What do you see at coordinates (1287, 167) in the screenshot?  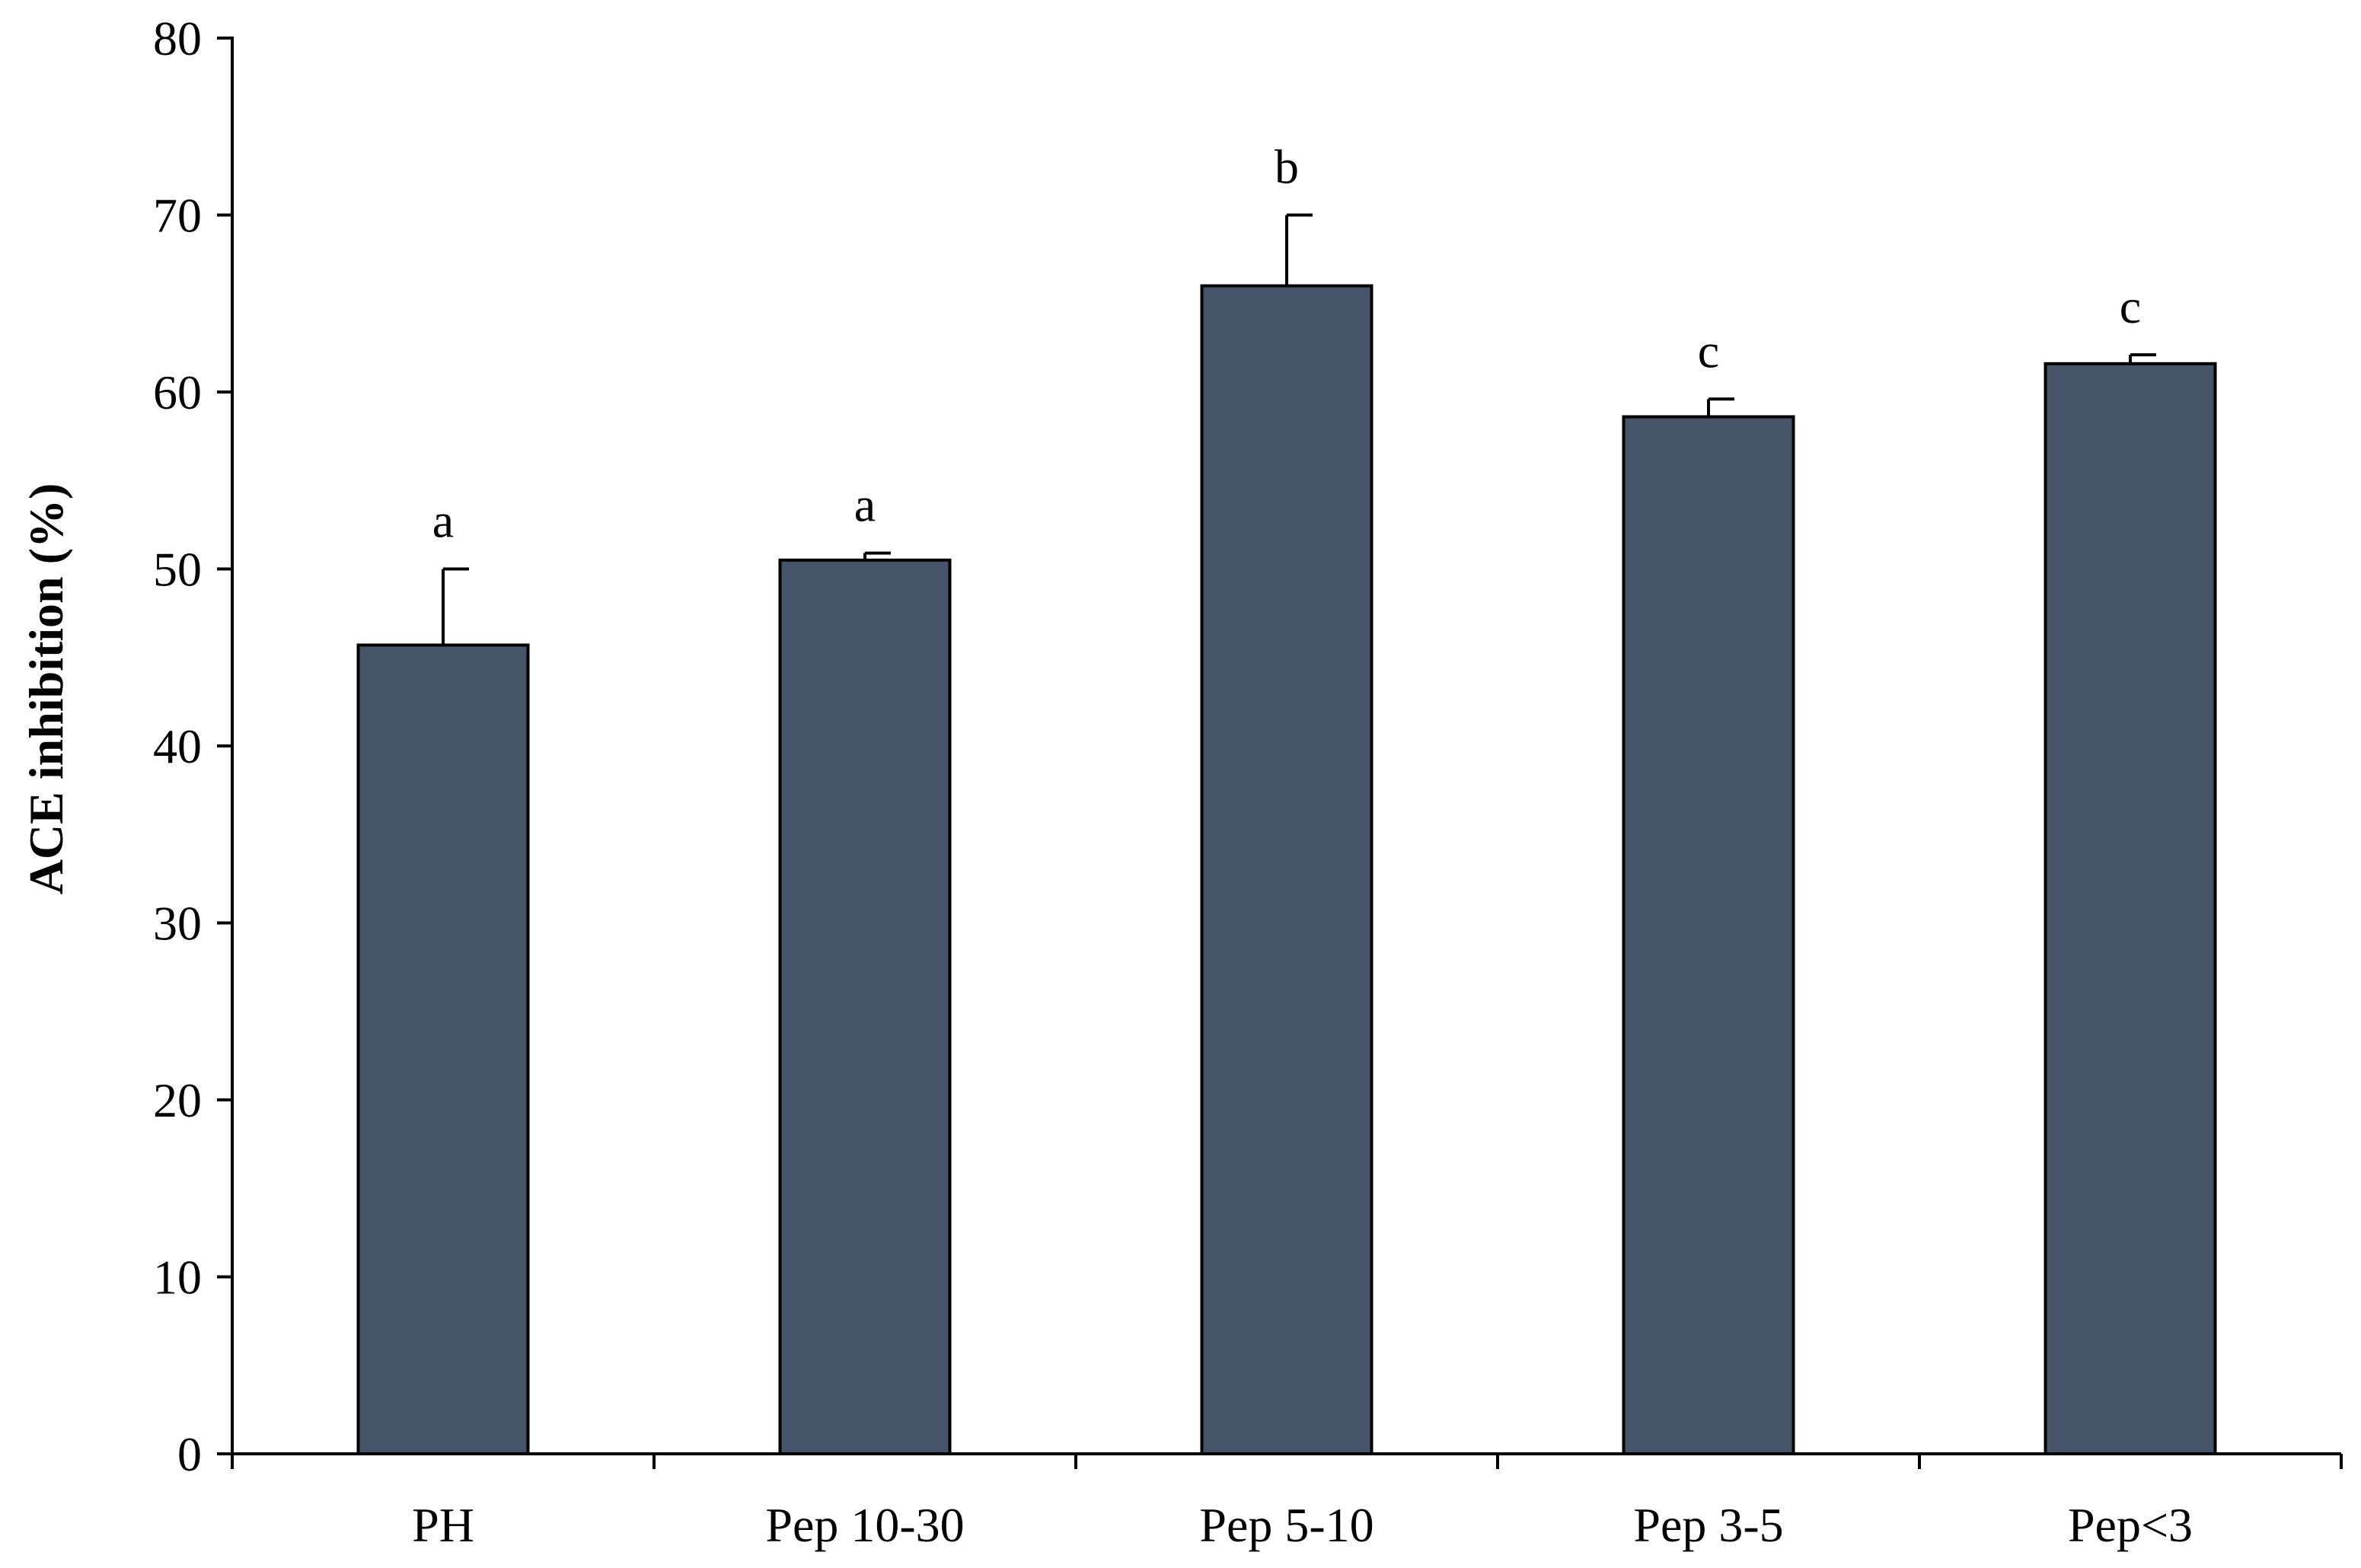 I see `significance-label: b` at bounding box center [1287, 167].